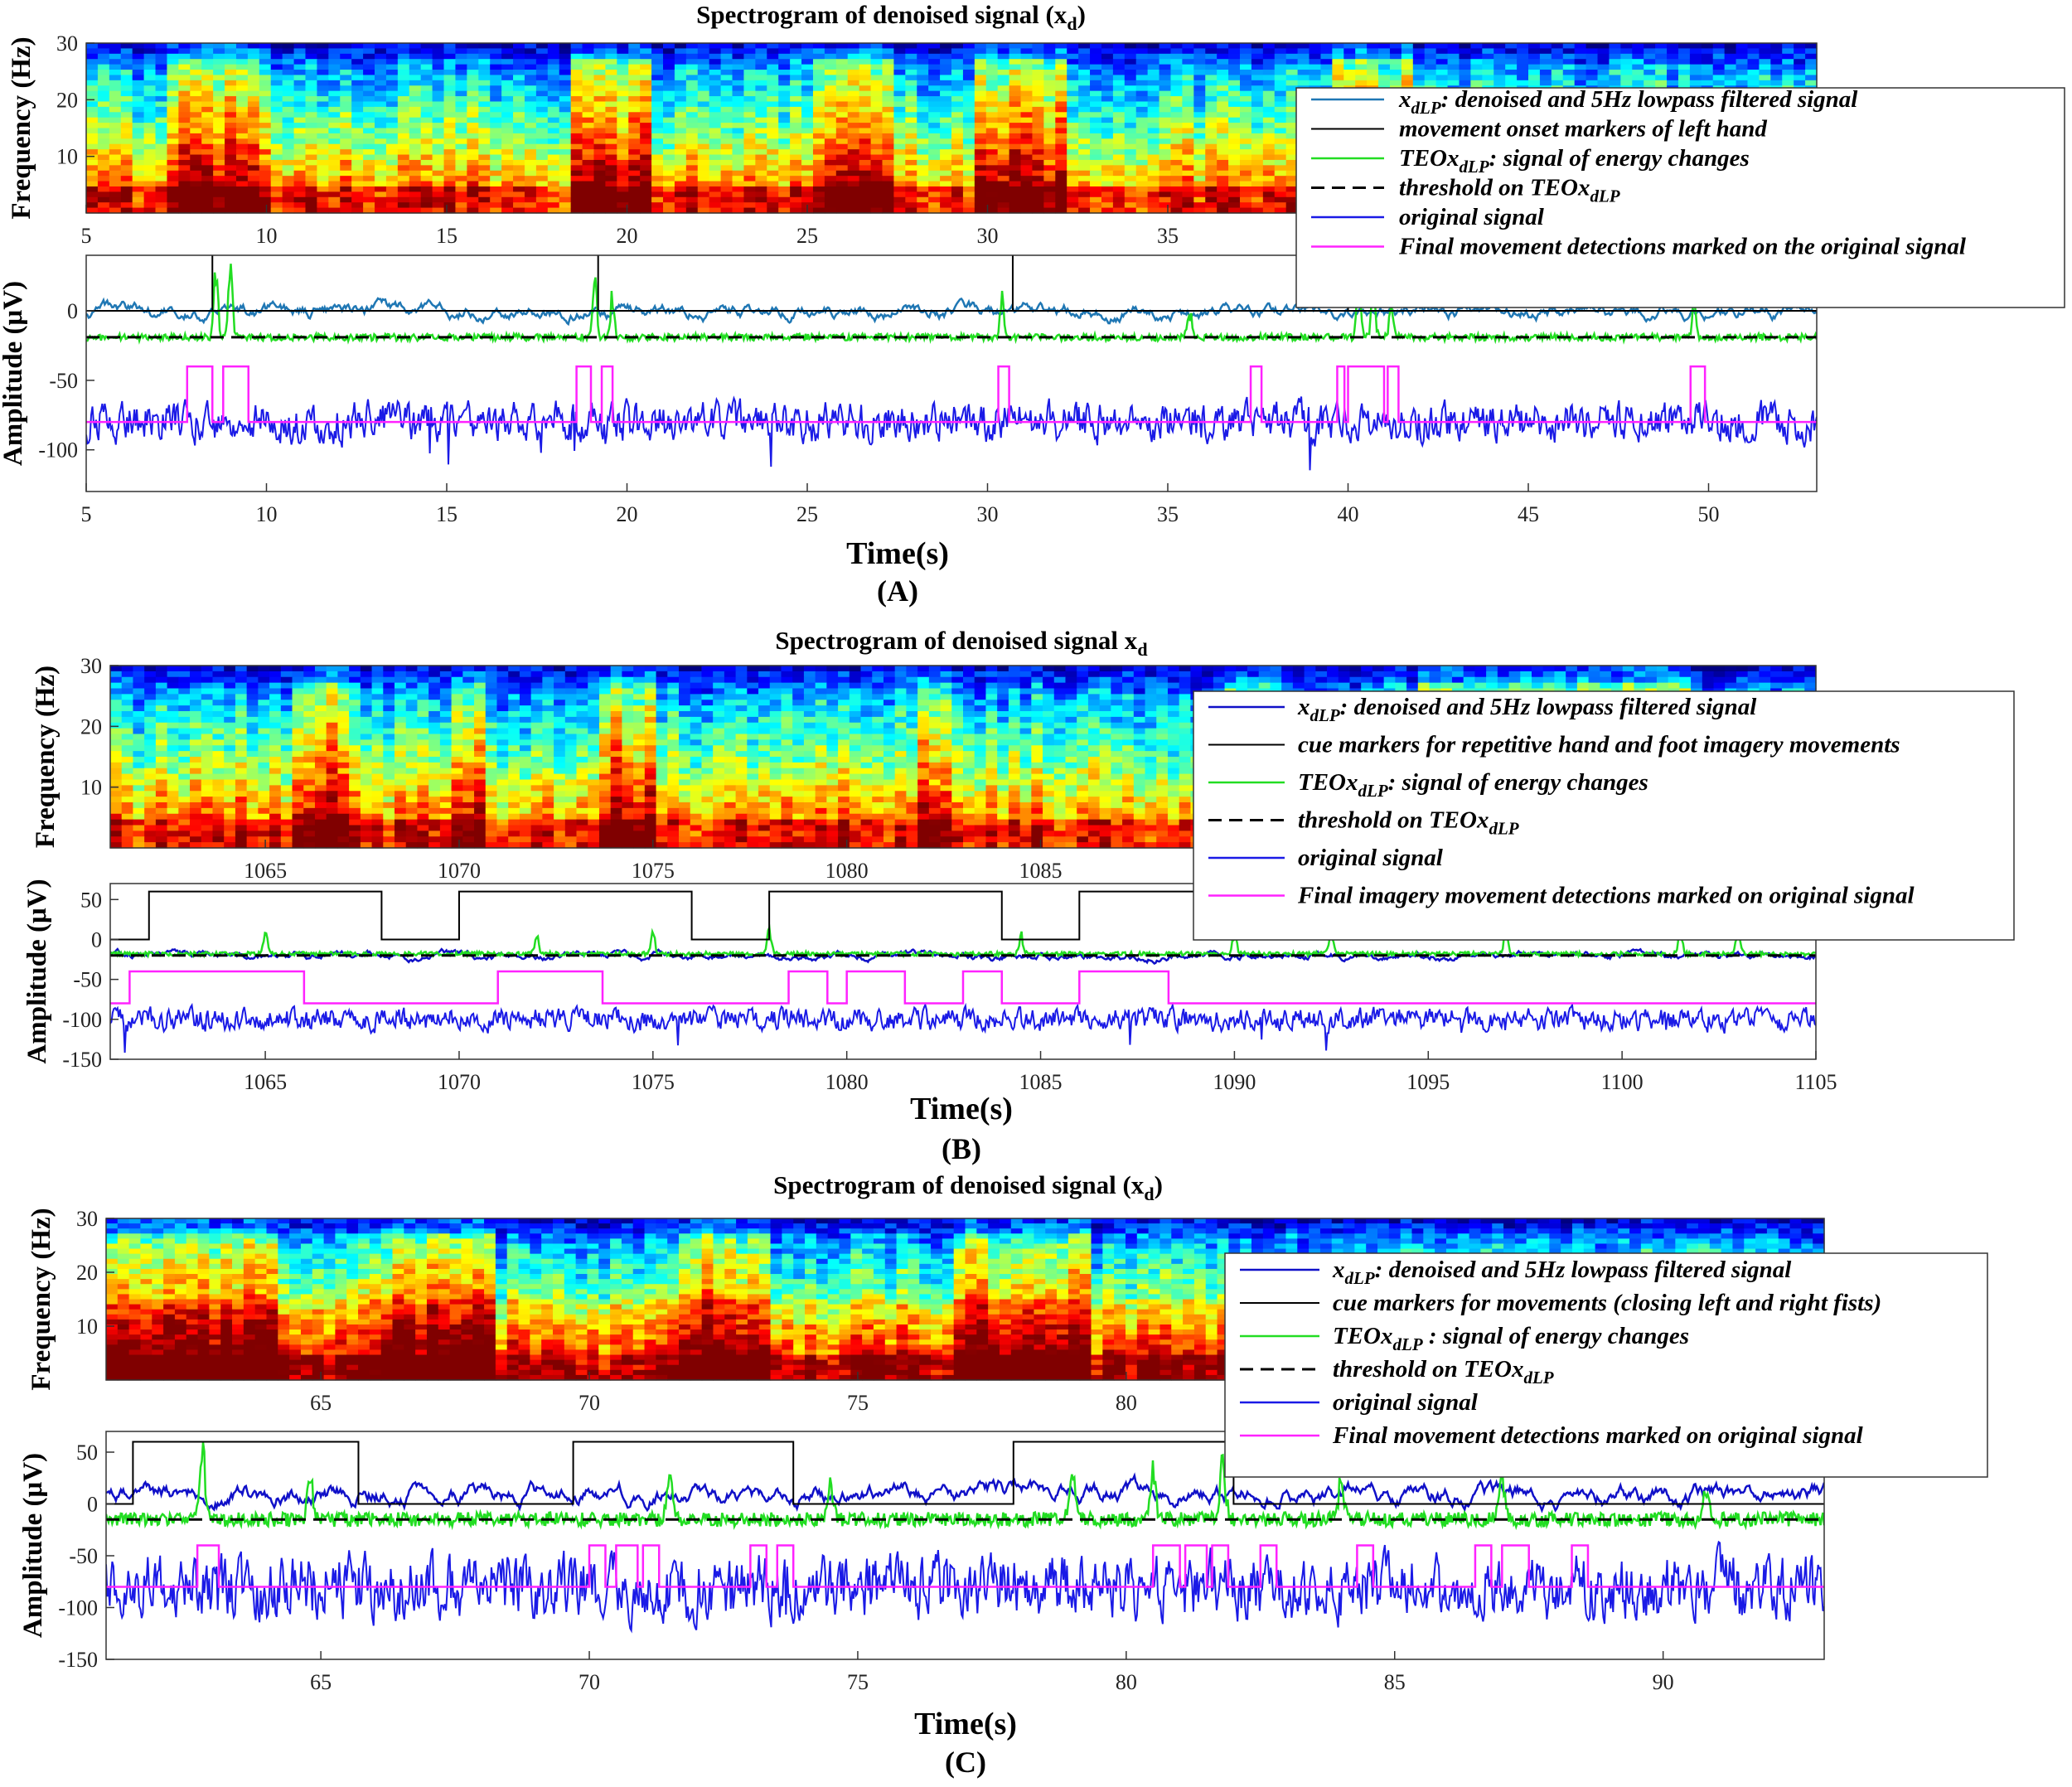 The height and width of the screenshot is (1787, 2072). Describe the element at coordinates (459, 871) in the screenshot. I see `spec-x-tick-label: 1070` at that location.